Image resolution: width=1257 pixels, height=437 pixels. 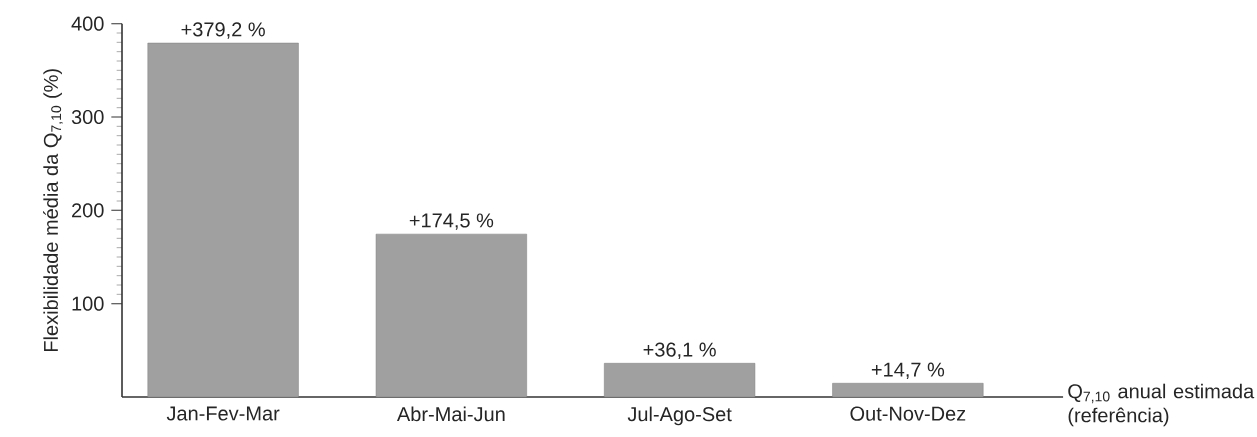 I want to click on y-tick-label: 300, so click(x=87, y=117).